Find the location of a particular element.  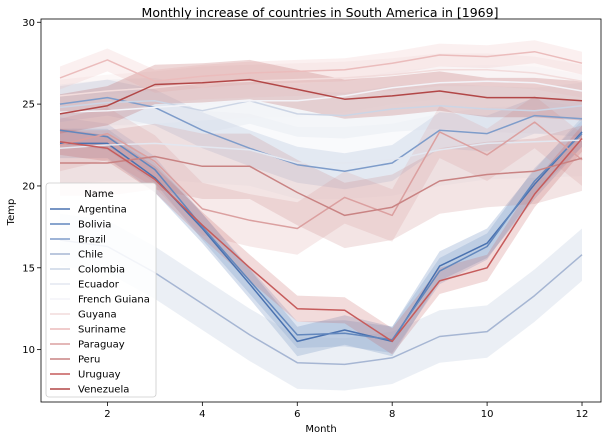

series-line-suriname is located at coordinates (321, 66).